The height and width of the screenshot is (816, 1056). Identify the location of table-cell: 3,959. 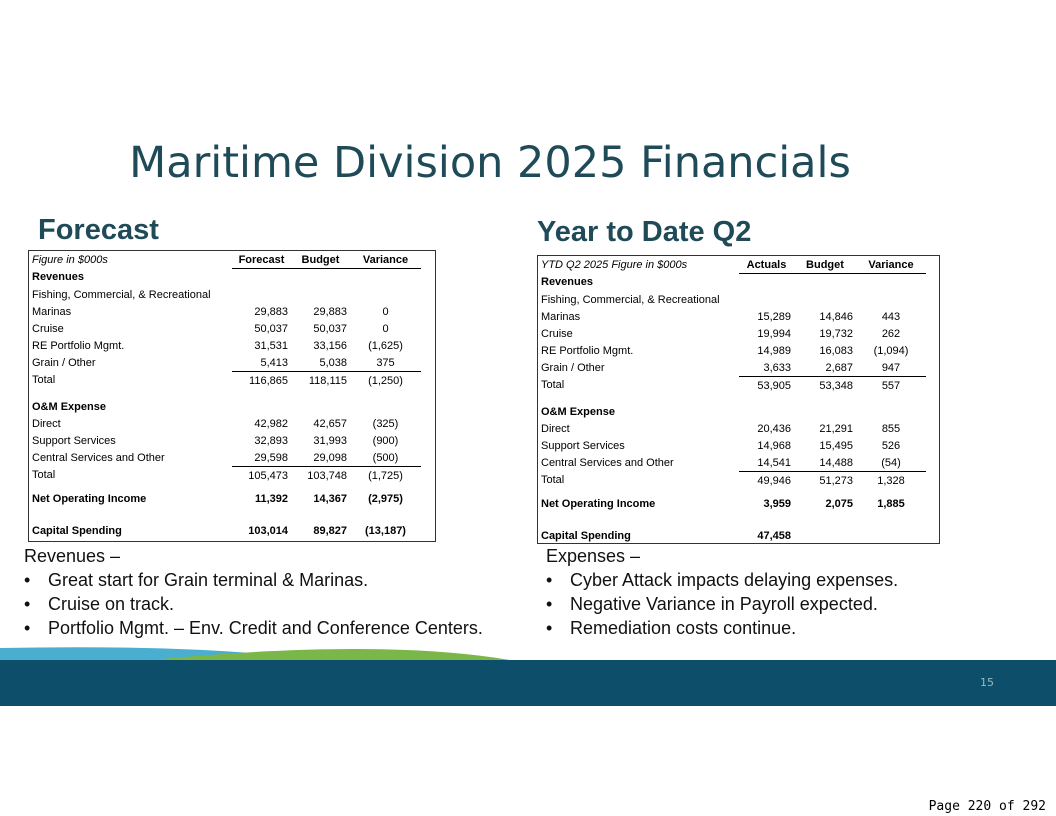
(777, 503).